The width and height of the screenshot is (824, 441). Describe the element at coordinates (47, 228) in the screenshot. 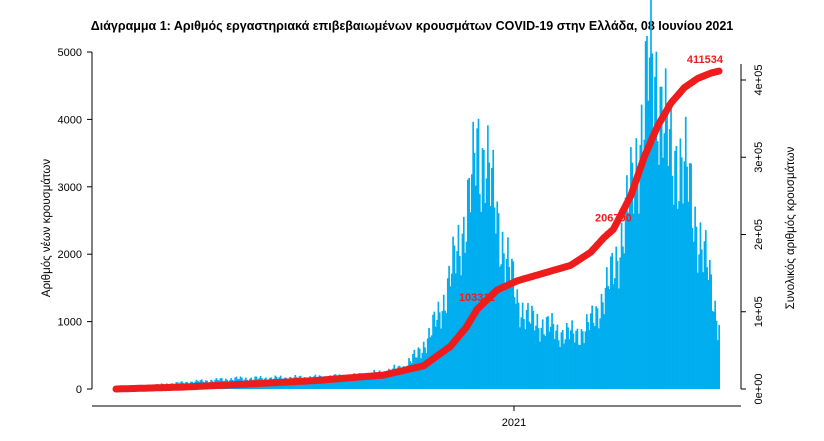

I see `y-axis-label: Αριθμός νέων κρουσμάτων` at that location.